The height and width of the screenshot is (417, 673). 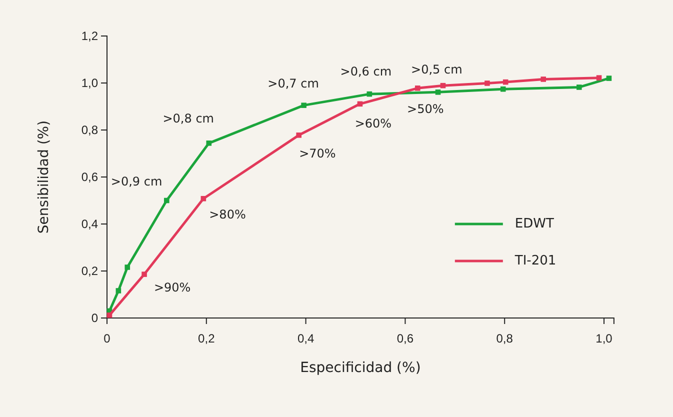 I want to click on annotation: >80%, so click(x=227, y=214).